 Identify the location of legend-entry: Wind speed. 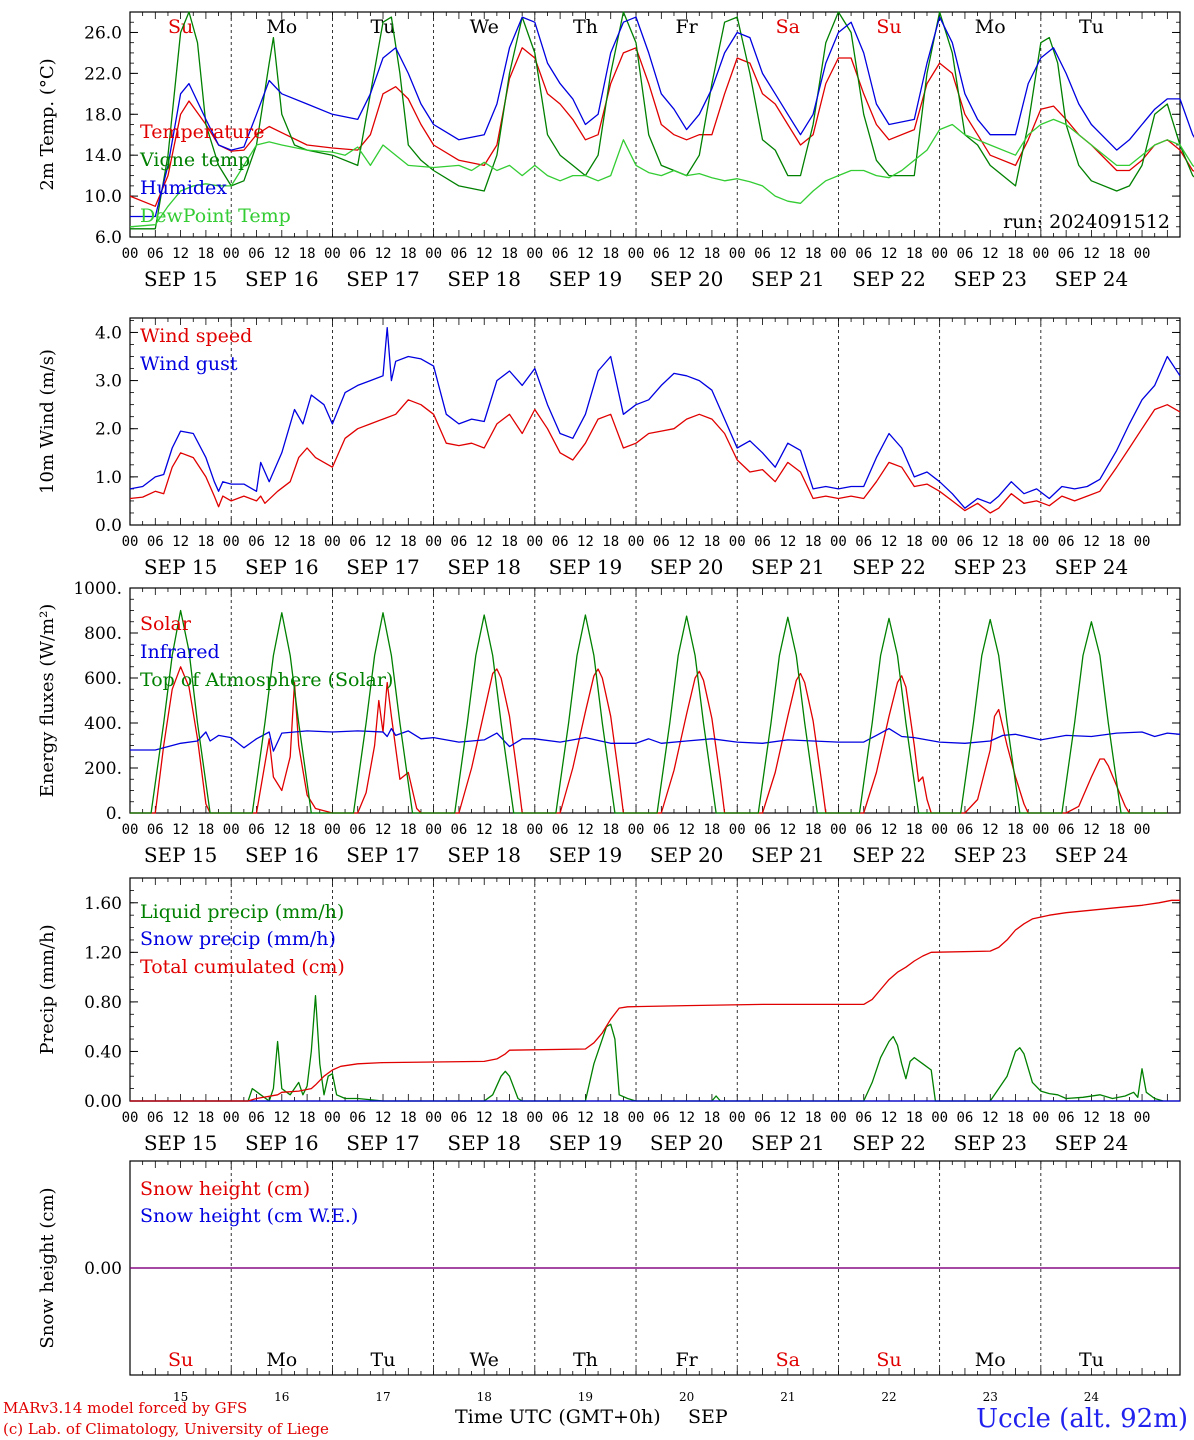
(196, 336).